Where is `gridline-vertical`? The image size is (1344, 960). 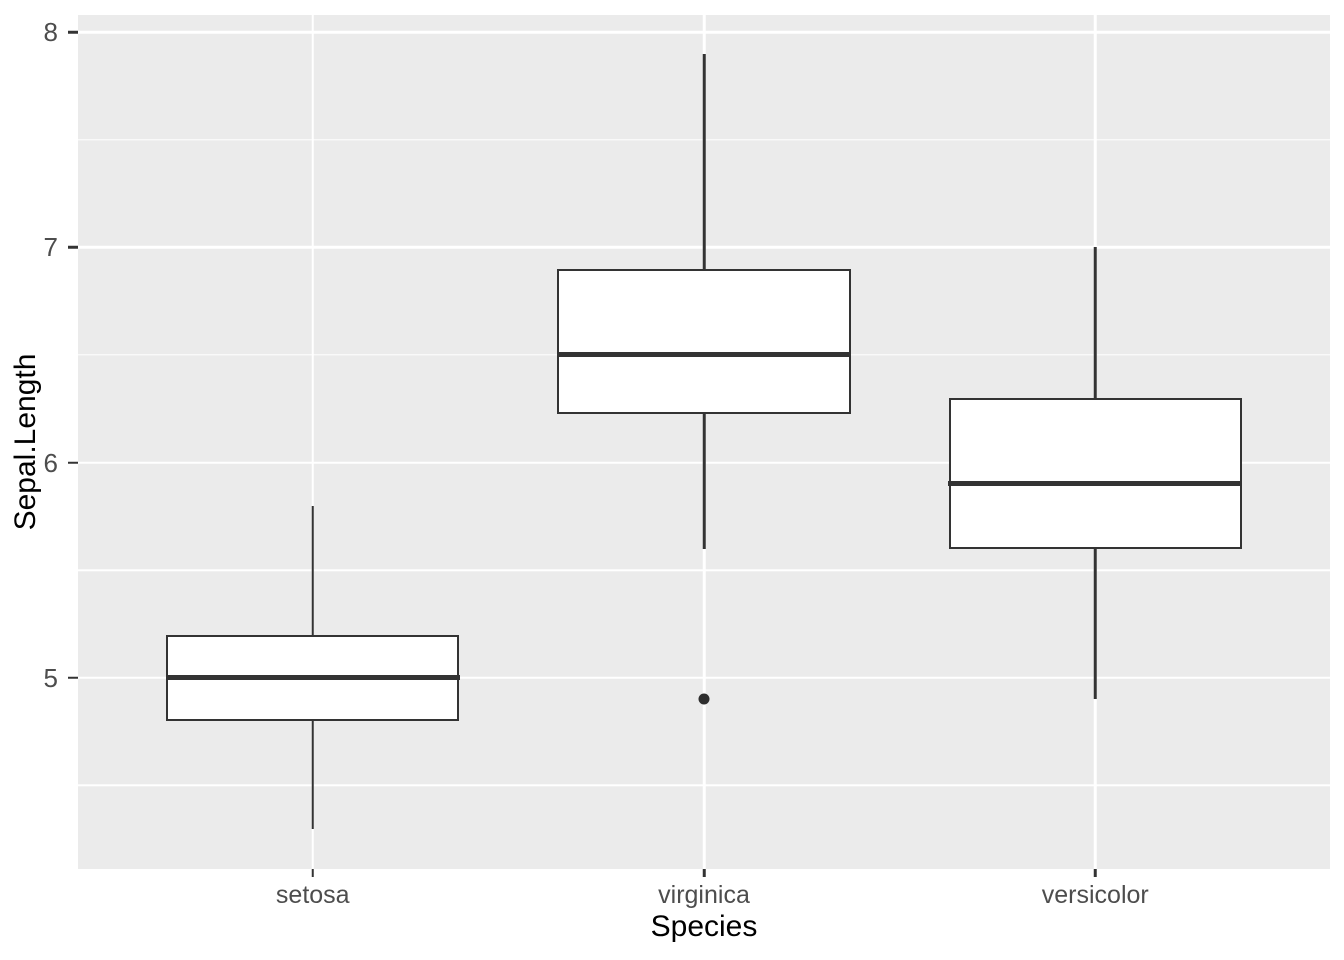 gridline-vertical is located at coordinates (312, 442).